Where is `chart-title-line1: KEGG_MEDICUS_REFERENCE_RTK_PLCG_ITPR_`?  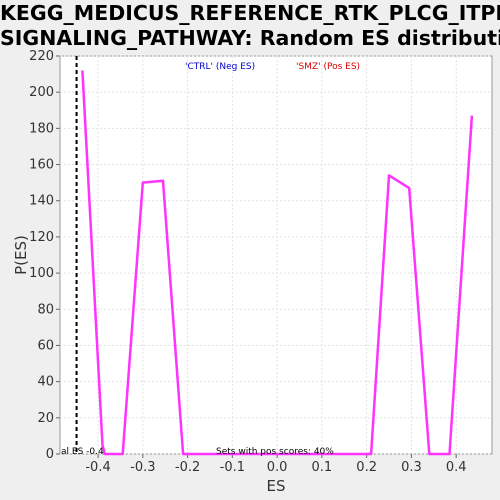
chart-title-line1: KEGG_MEDICUS_REFERENCE_RTK_PLCG_ITPR_ is located at coordinates (250, 13).